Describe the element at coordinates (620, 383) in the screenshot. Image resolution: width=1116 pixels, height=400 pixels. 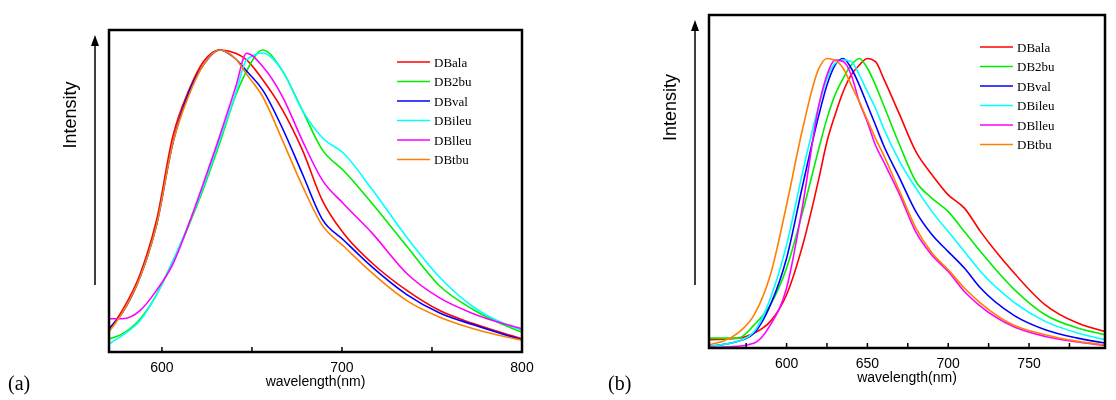
I see `text: (b)` at that location.